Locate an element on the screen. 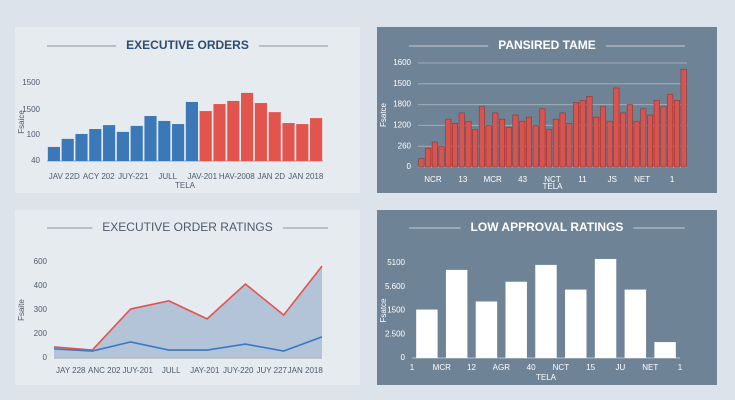 The width and height of the screenshot is (735, 400). x-tick-label: ACY 202 is located at coordinates (99, 176).